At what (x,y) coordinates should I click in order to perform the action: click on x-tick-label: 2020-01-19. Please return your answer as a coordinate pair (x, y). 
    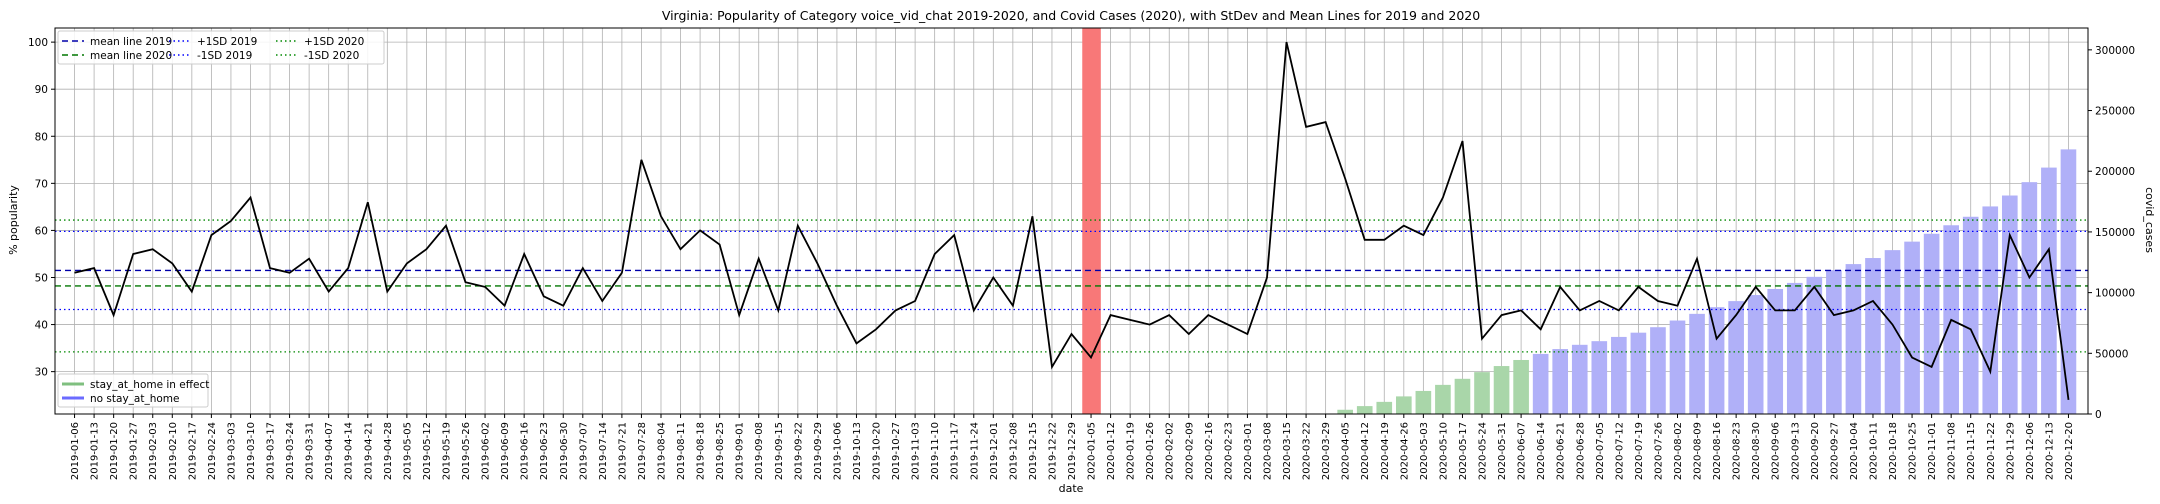
    Looking at the image, I should click on (1131, 451).